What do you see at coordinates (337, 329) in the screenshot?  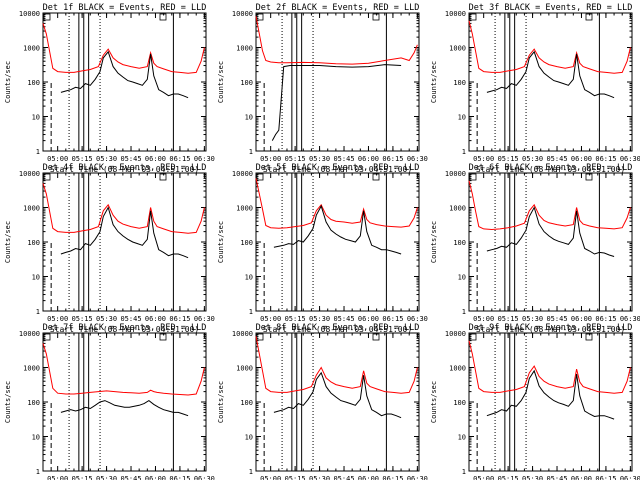 I see `x-axis-label: Start Time (08-Mar-03 04:51:00)` at bounding box center [337, 329].